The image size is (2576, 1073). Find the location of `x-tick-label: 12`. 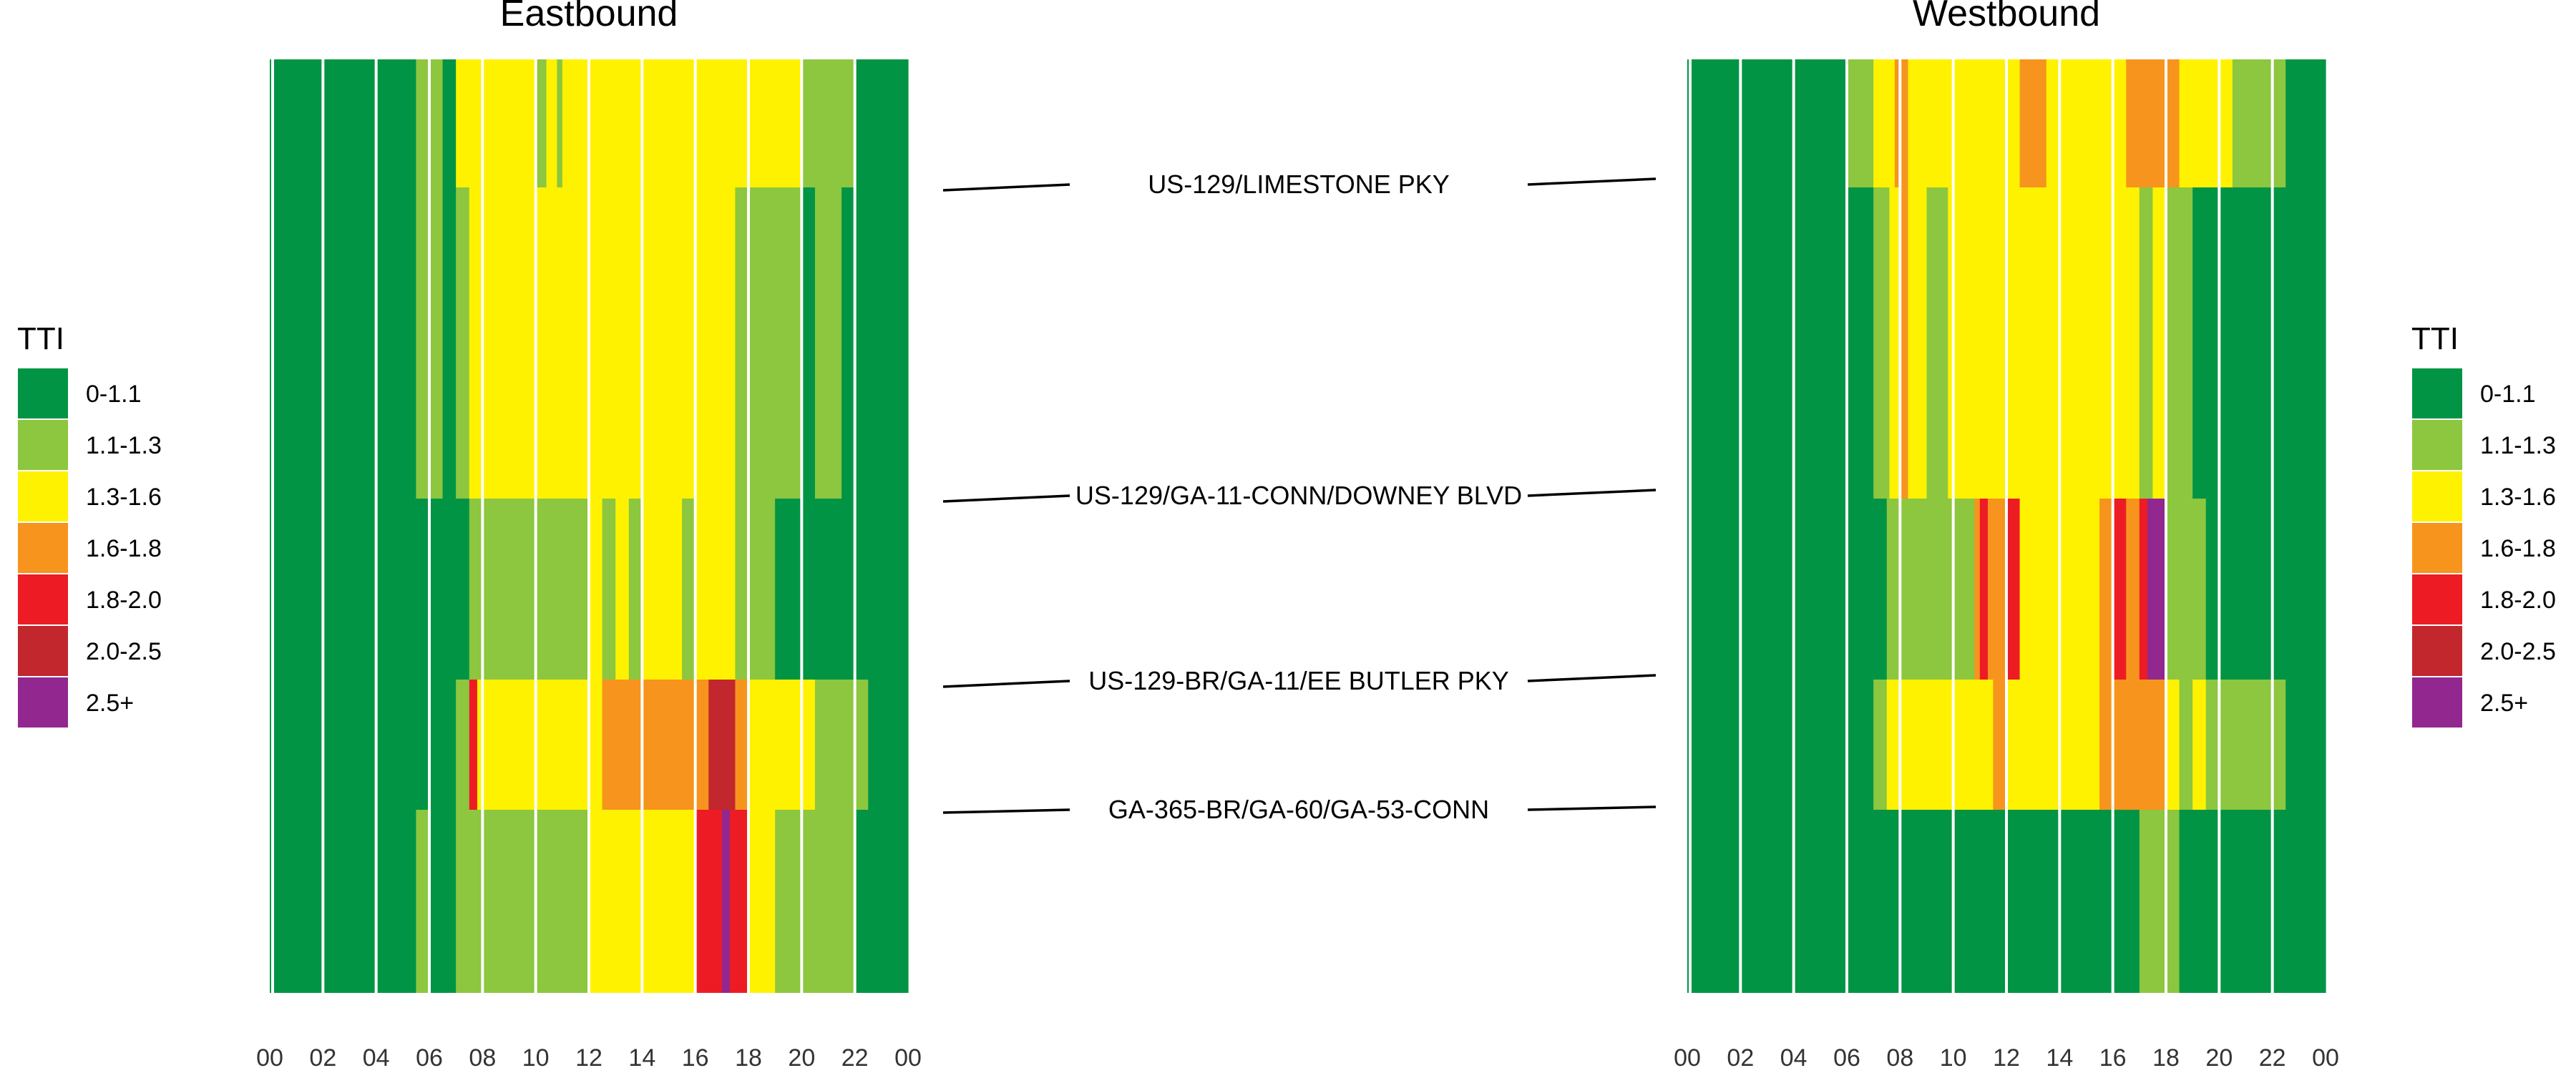

x-tick-label: 12 is located at coordinates (2006, 1058).